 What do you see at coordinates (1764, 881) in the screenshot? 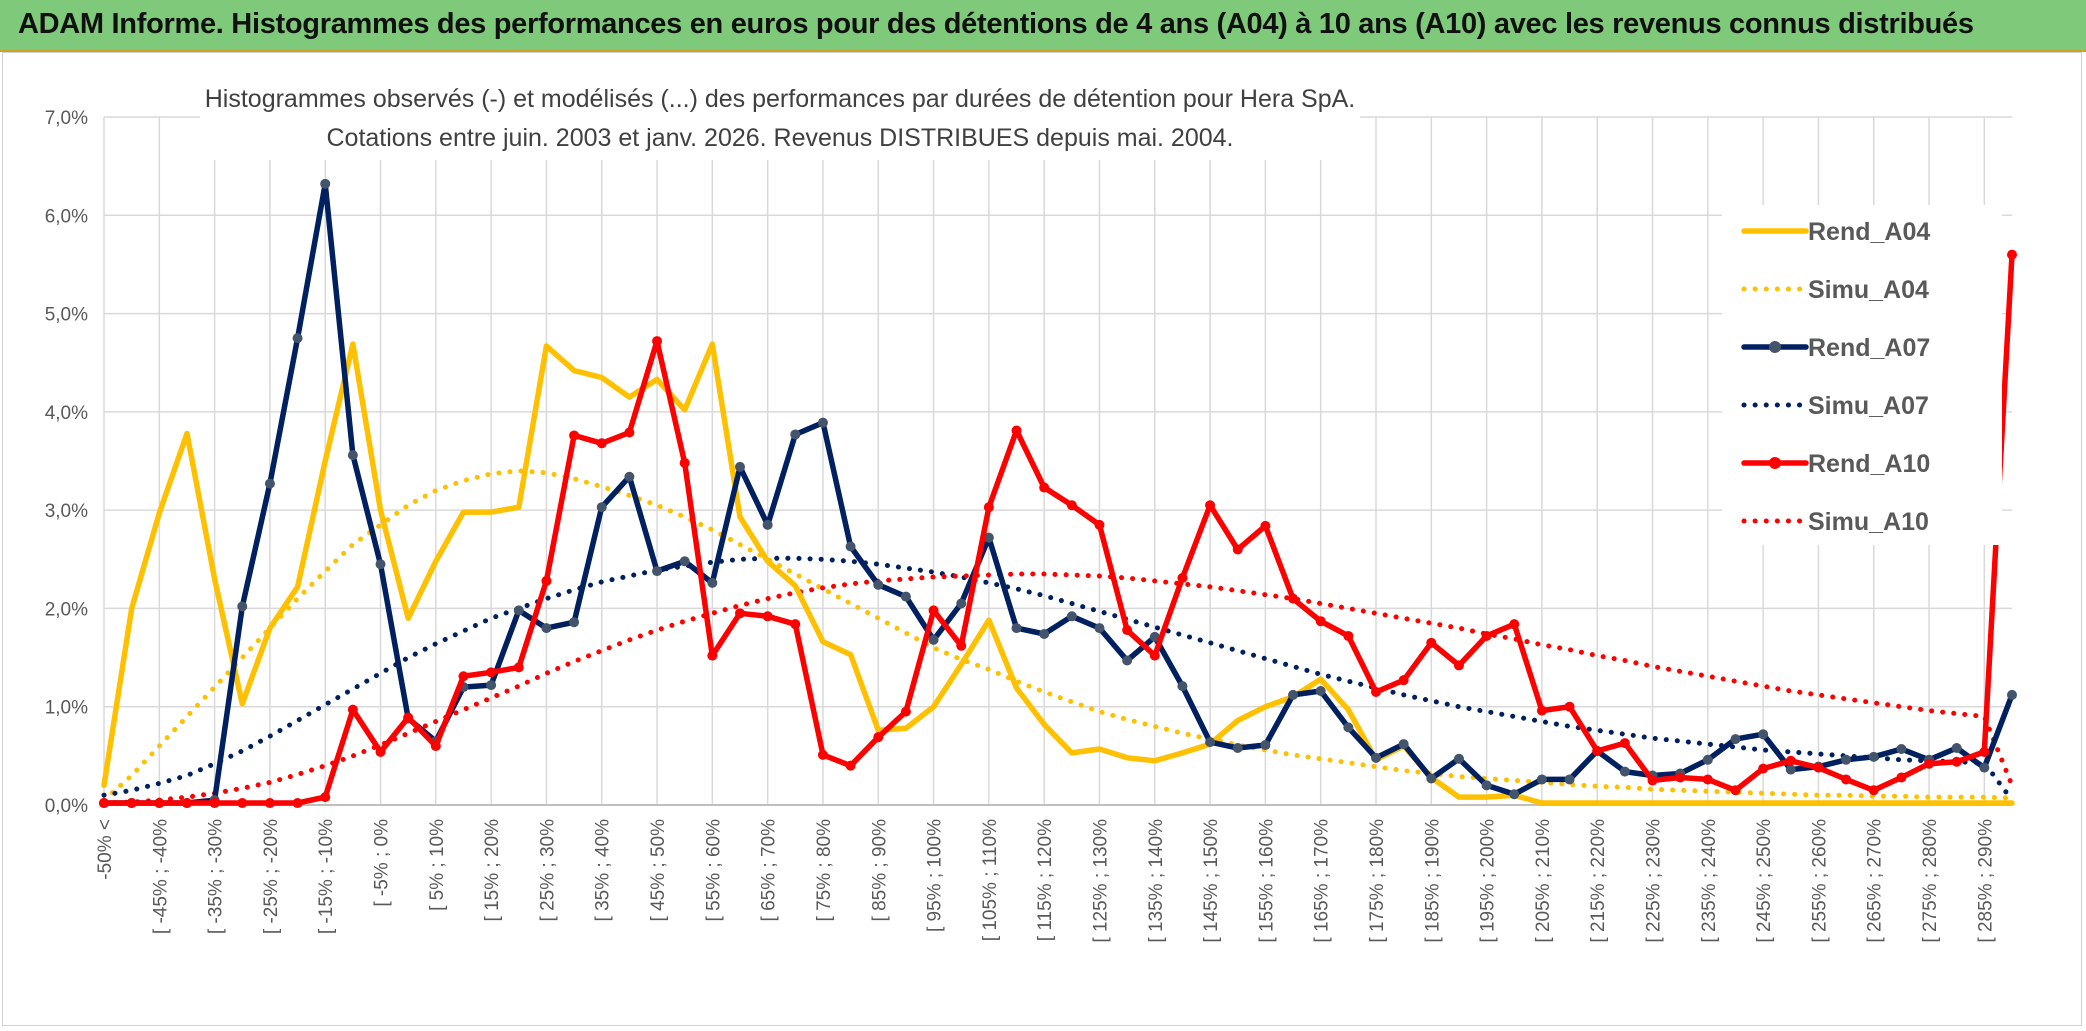
I see `x-tick-label: [ 245% ; 250%` at bounding box center [1764, 881].